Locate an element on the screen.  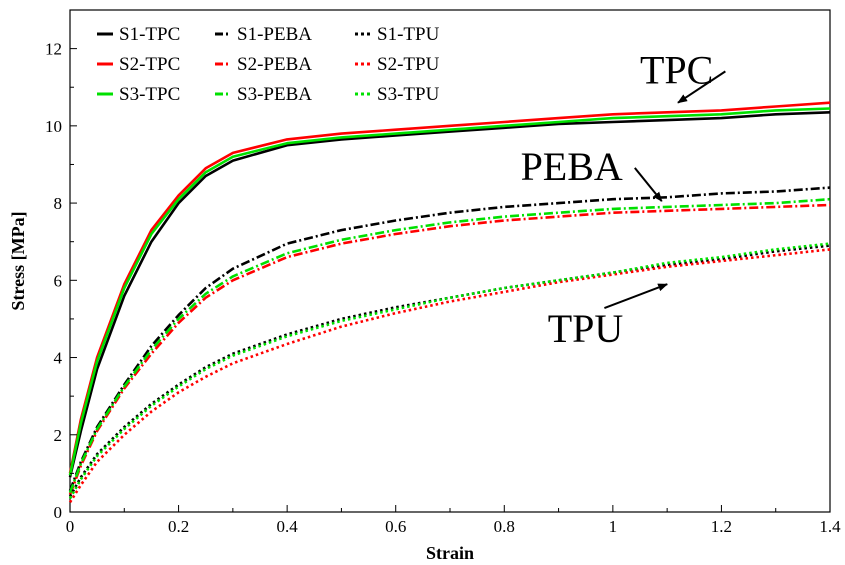
y-tick-label-3: 6 is located at coordinates (58, 280).